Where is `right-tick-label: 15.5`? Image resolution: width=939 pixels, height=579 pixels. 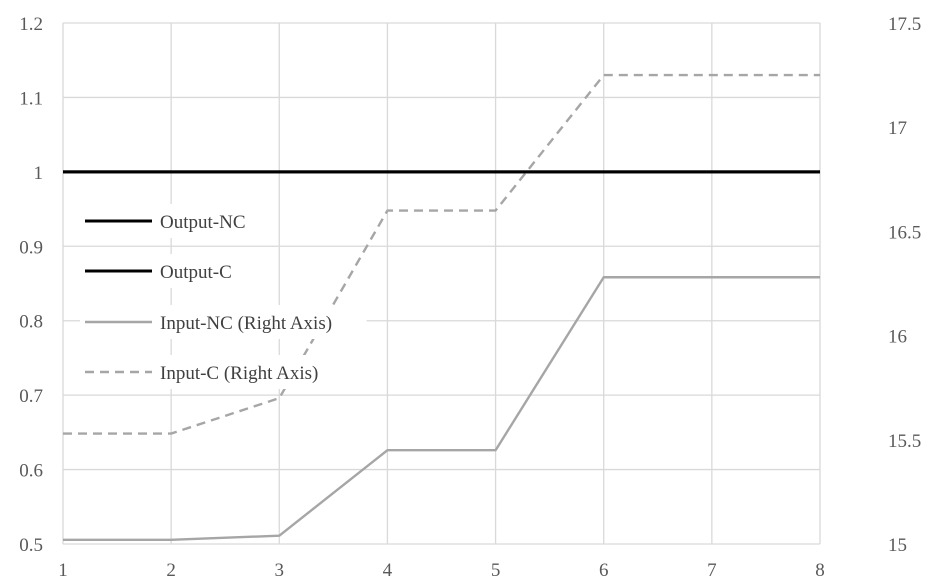 right-tick-label: 15.5 is located at coordinates (904, 441).